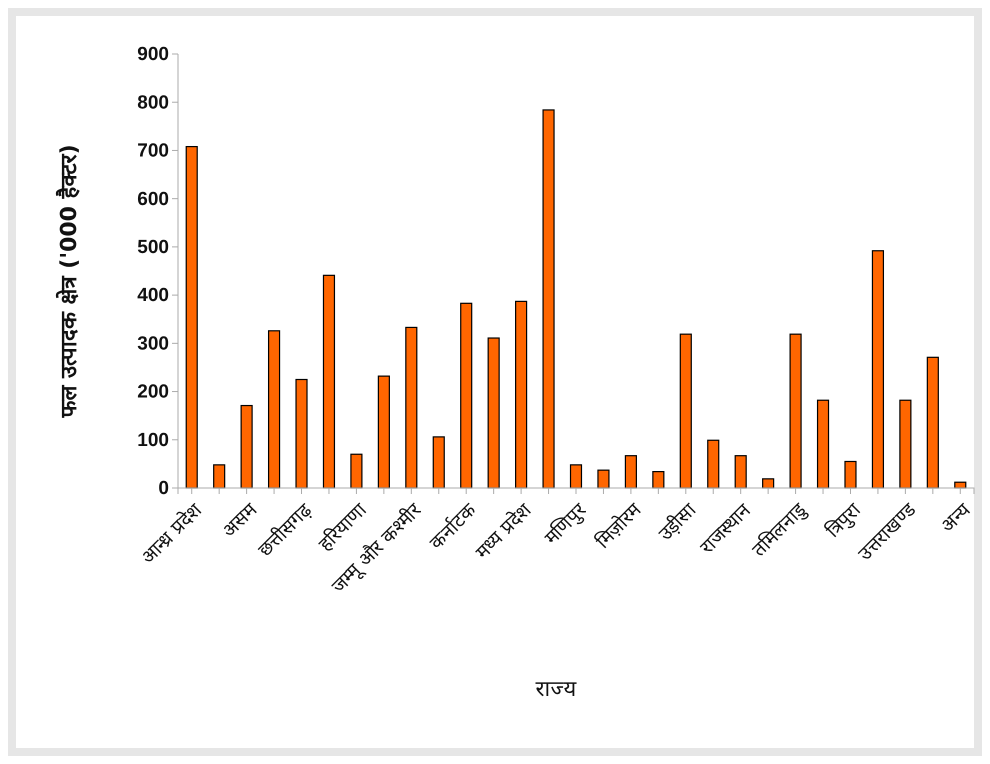 The height and width of the screenshot is (764, 990). Describe the element at coordinates (153, 199) in the screenshot. I see `y-tick-label: 600` at that location.